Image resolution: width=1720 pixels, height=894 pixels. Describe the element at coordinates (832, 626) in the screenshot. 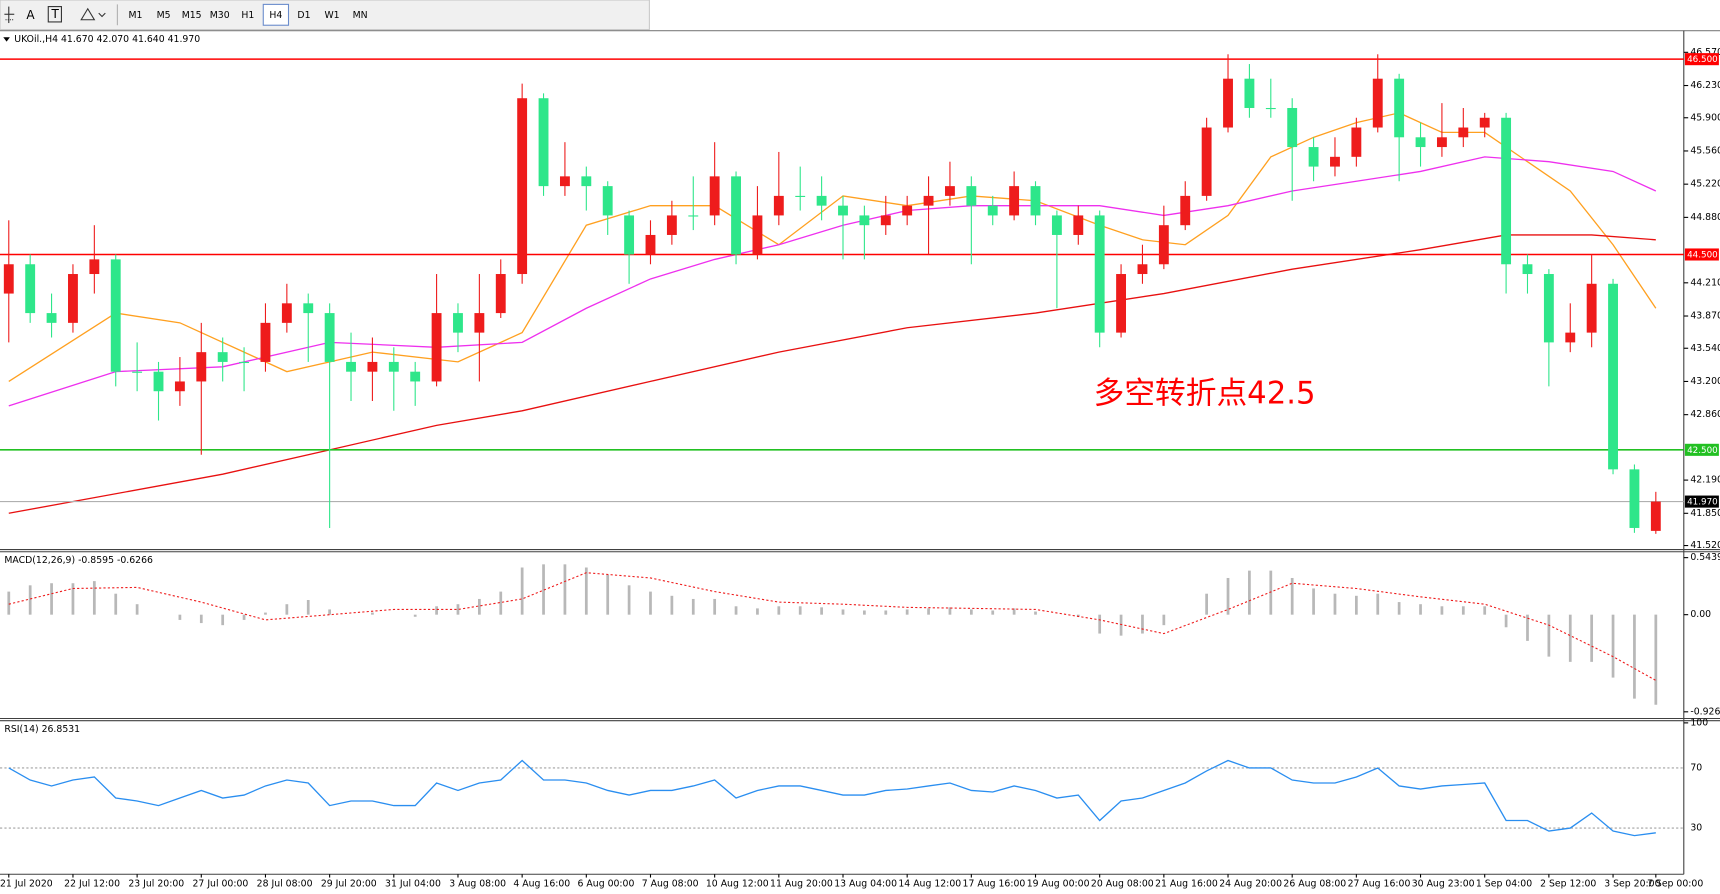

I see `signal-line` at that location.